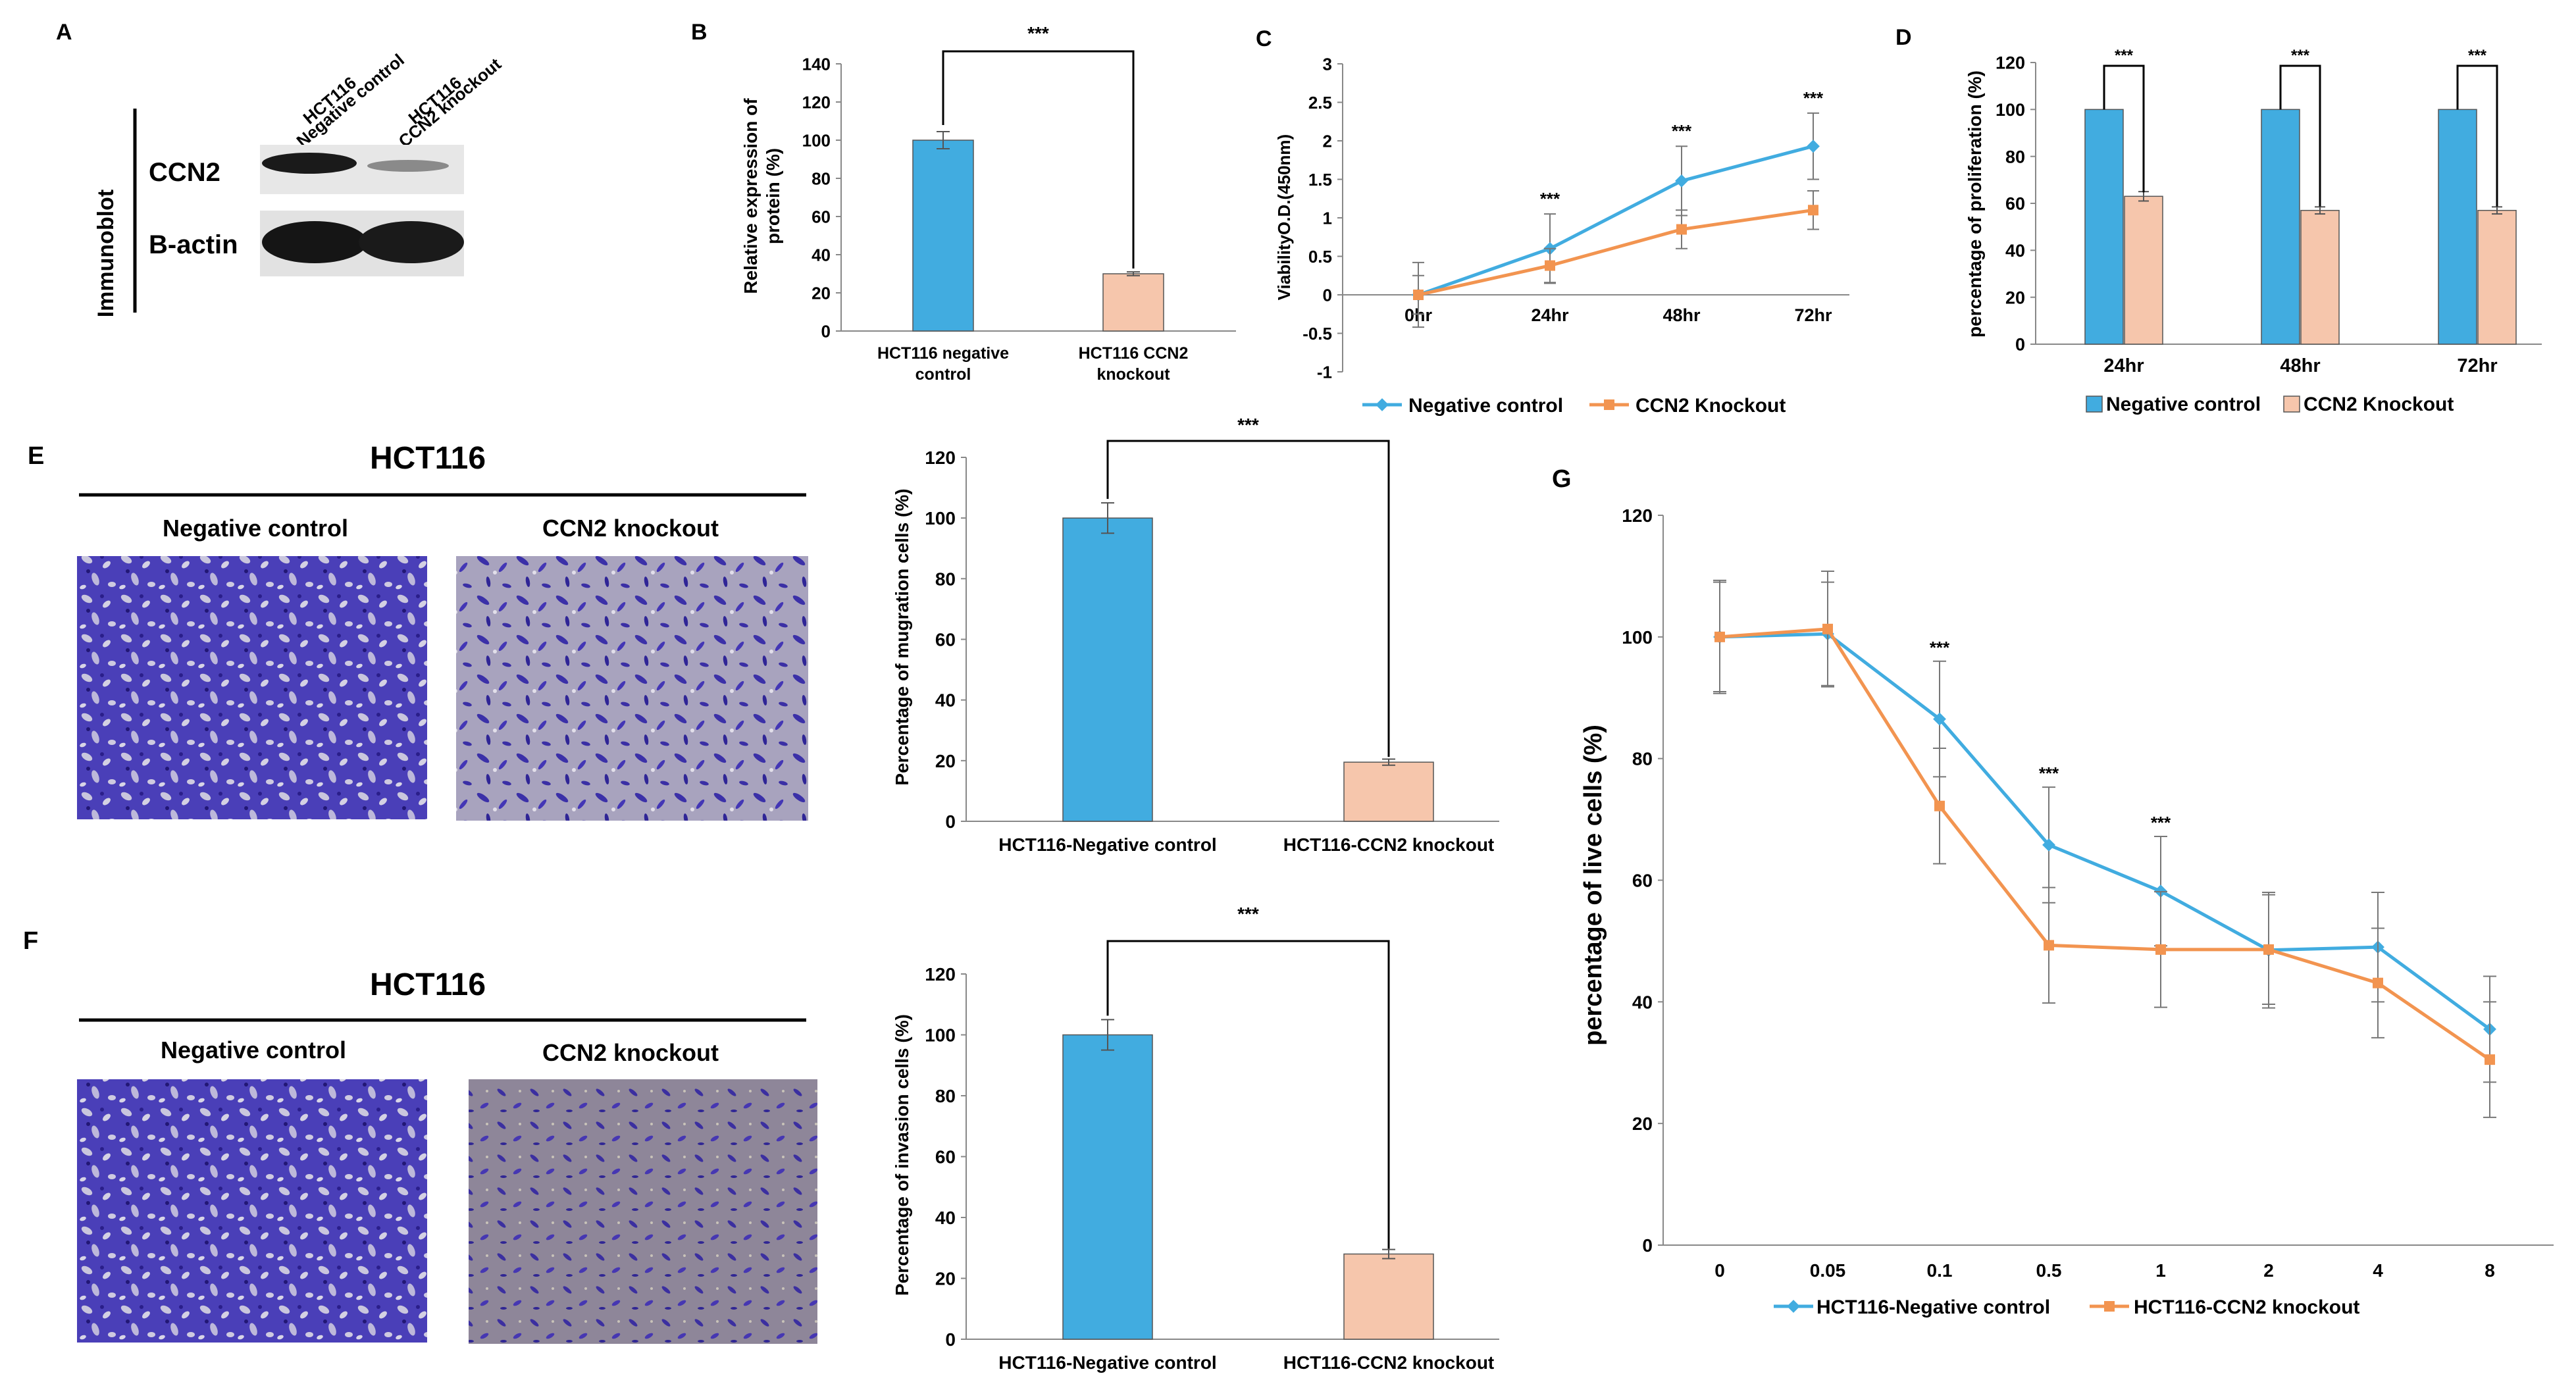 The image size is (2576, 1382). I want to click on chart-g-y-tick-label: 60, so click(1642, 881).